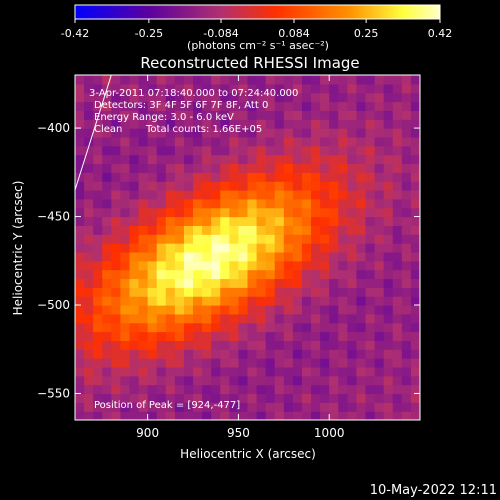 The width and height of the screenshot is (500, 500). What do you see at coordinates (53, 128) in the screenshot?
I see `y-tick-label: −400` at bounding box center [53, 128].